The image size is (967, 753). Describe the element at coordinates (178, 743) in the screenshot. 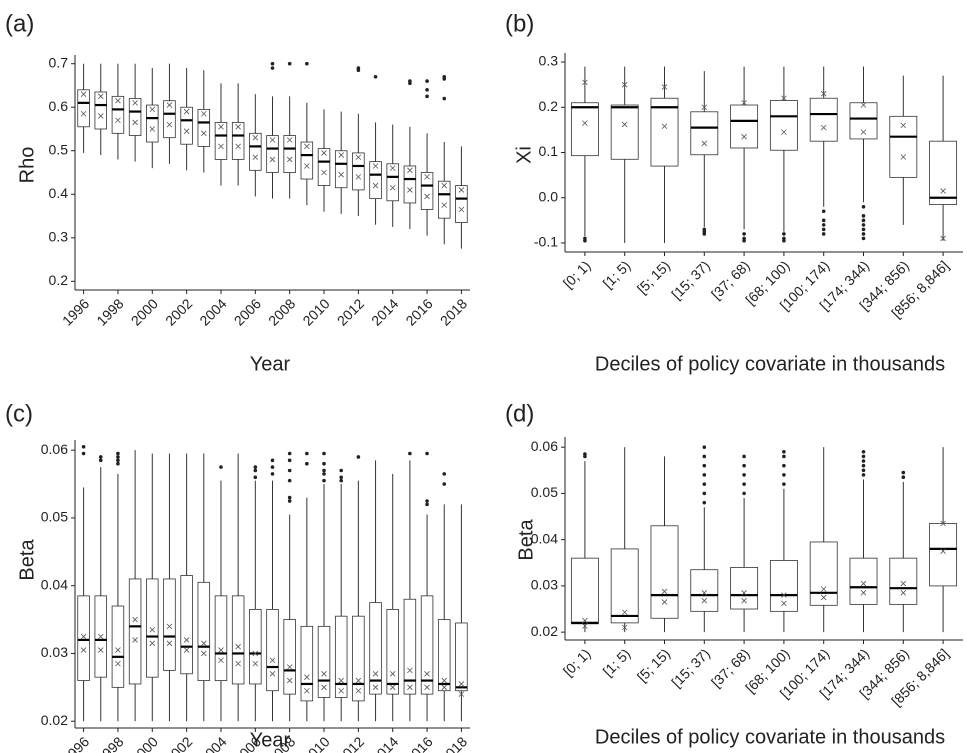

I see `x-tick-label: 2002` at that location.